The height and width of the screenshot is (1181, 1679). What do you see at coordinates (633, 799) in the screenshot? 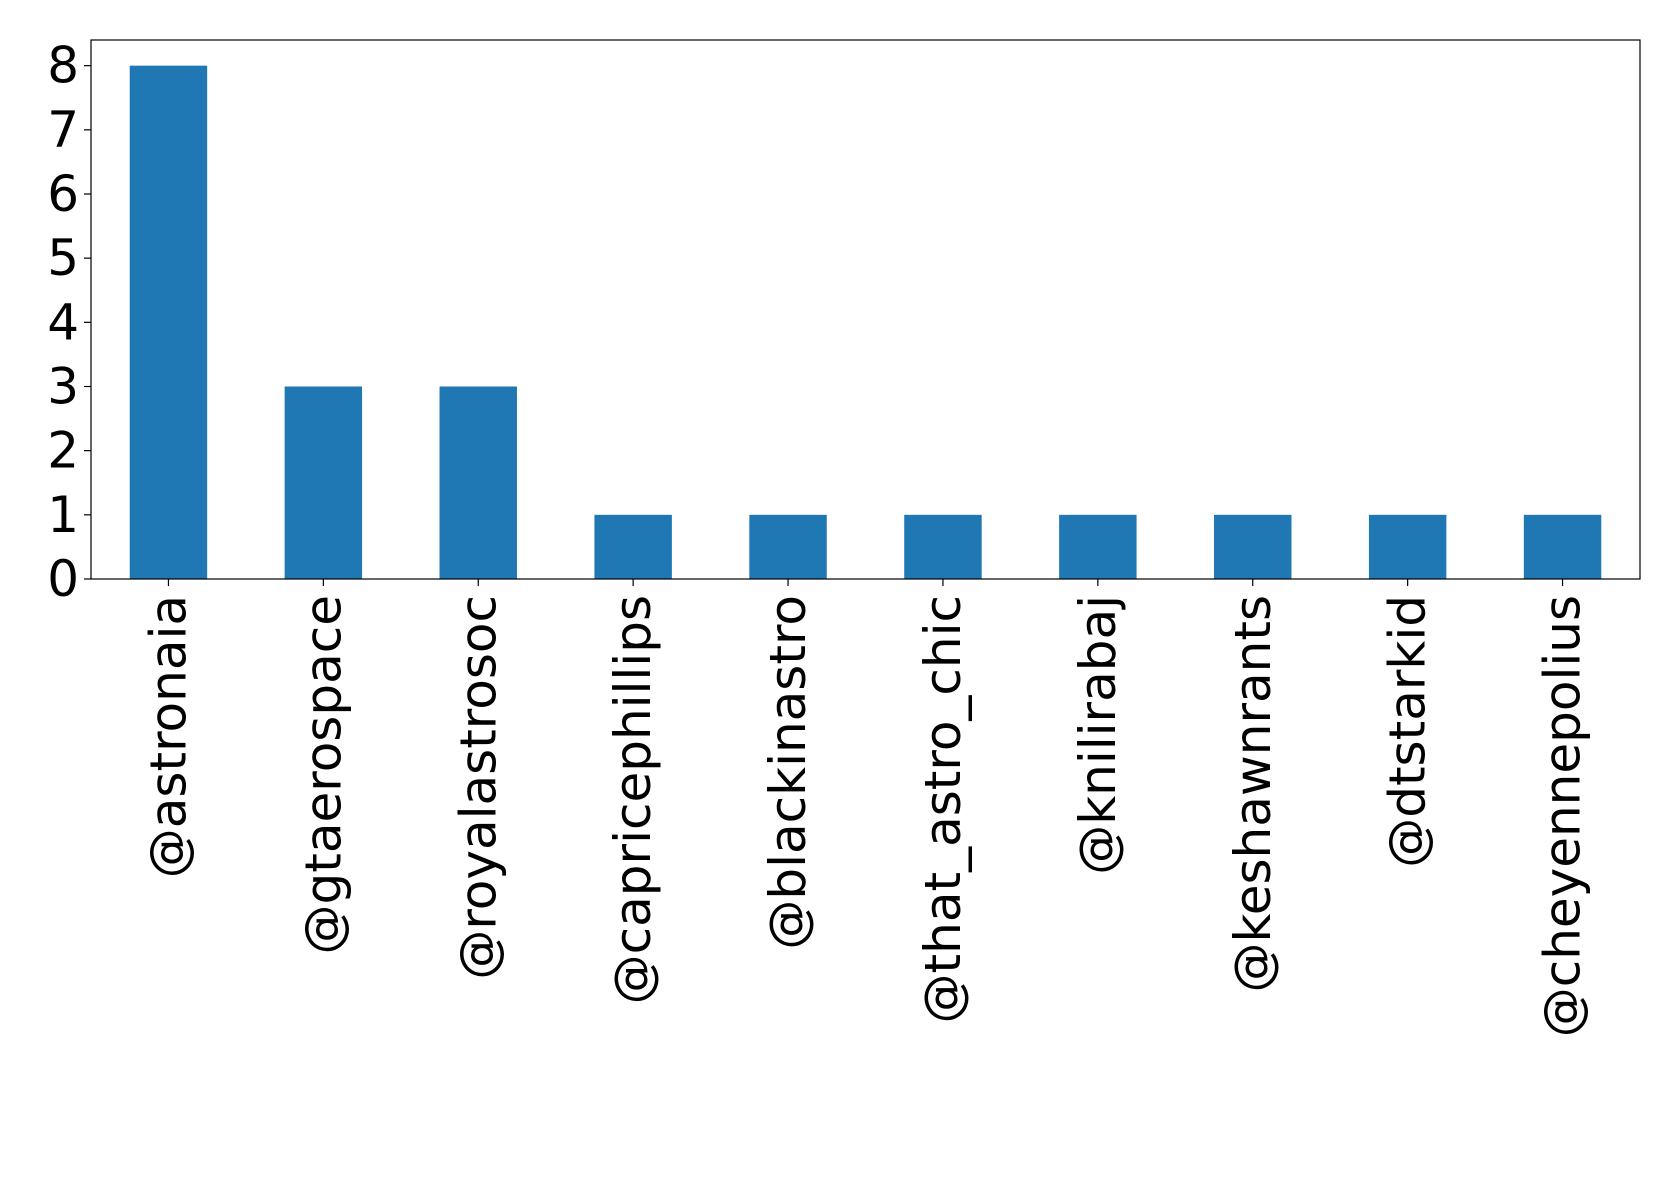
I see `x-tick-label: @capricephillips` at bounding box center [633, 799].